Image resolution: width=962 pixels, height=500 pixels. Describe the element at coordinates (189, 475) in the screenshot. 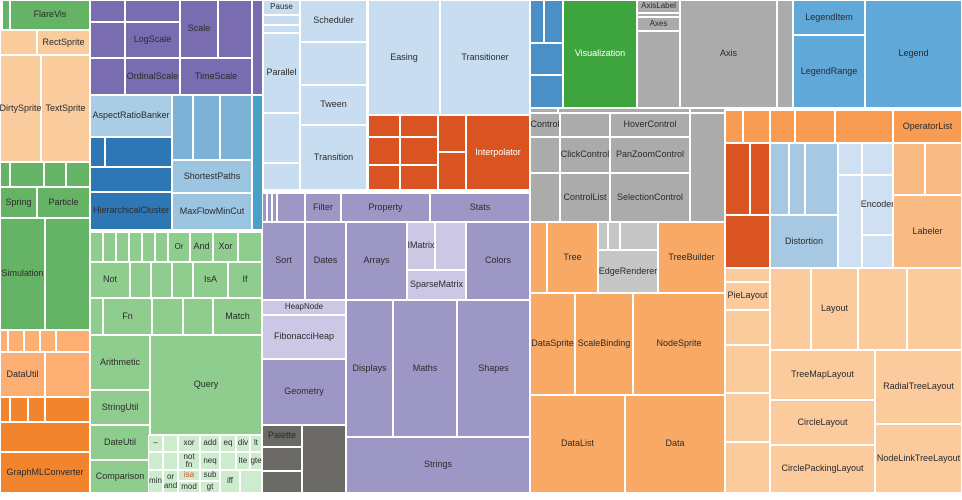

I see `cell-isa: isa` at that location.